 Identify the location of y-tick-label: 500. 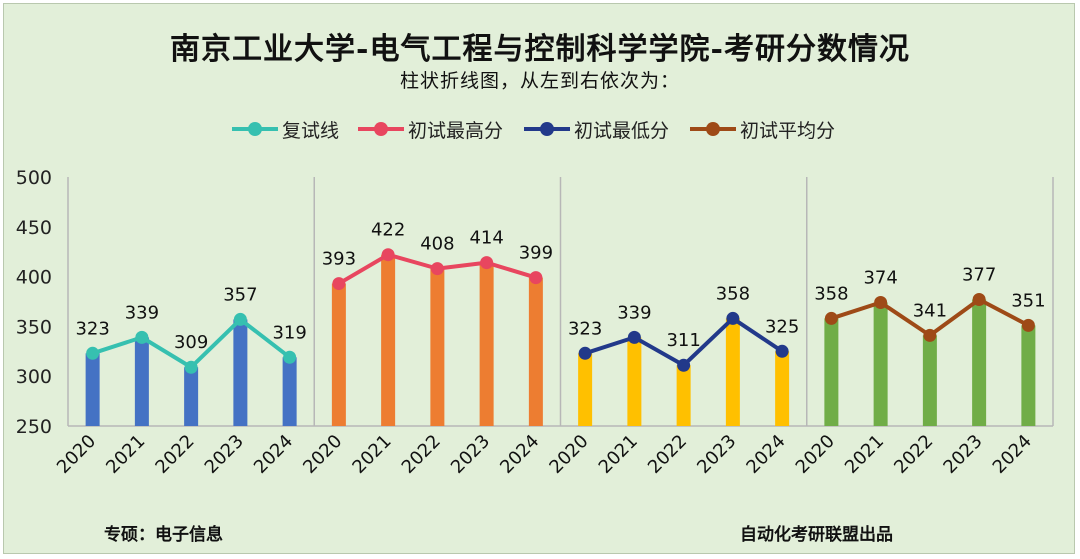
(34, 178).